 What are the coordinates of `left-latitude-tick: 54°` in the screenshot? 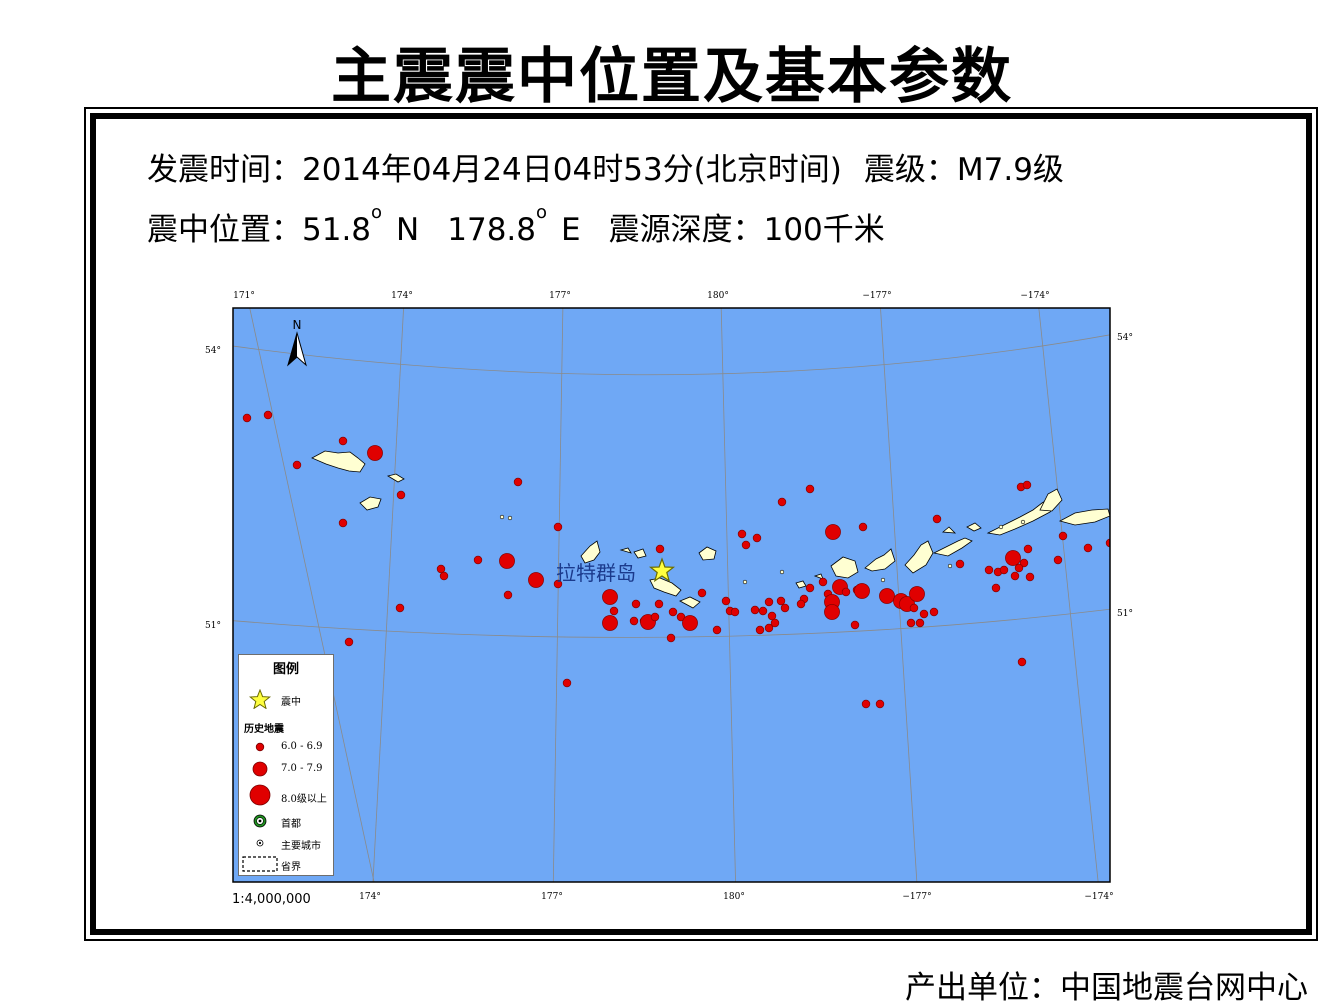 It's located at (213, 351).